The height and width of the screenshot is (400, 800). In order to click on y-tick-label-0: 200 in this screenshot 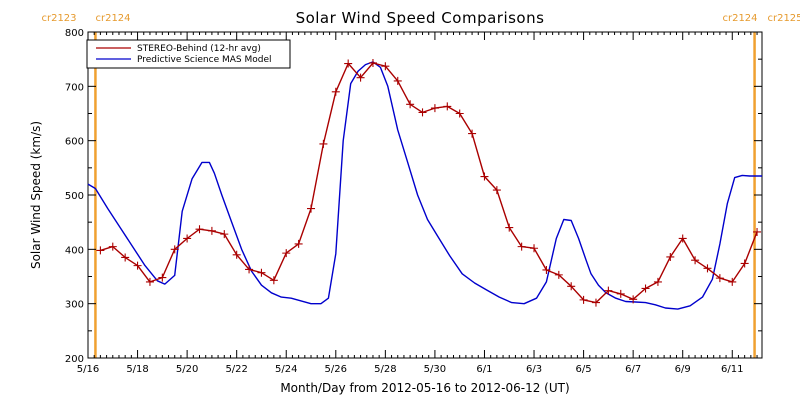, I will do `click(74, 359)`.